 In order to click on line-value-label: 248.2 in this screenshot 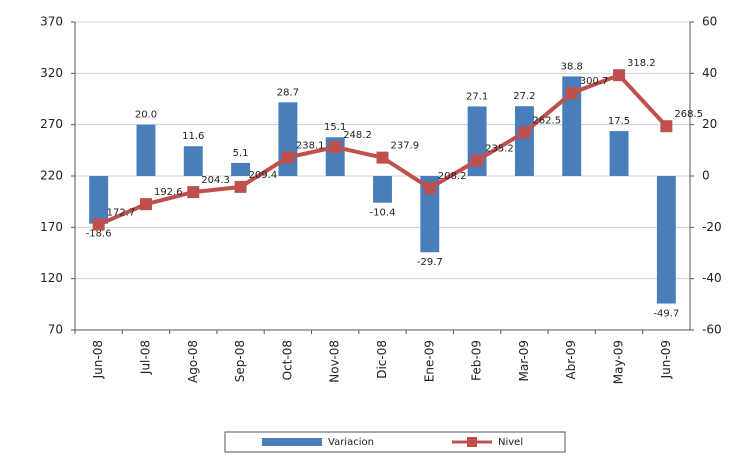, I will do `click(357, 135)`.